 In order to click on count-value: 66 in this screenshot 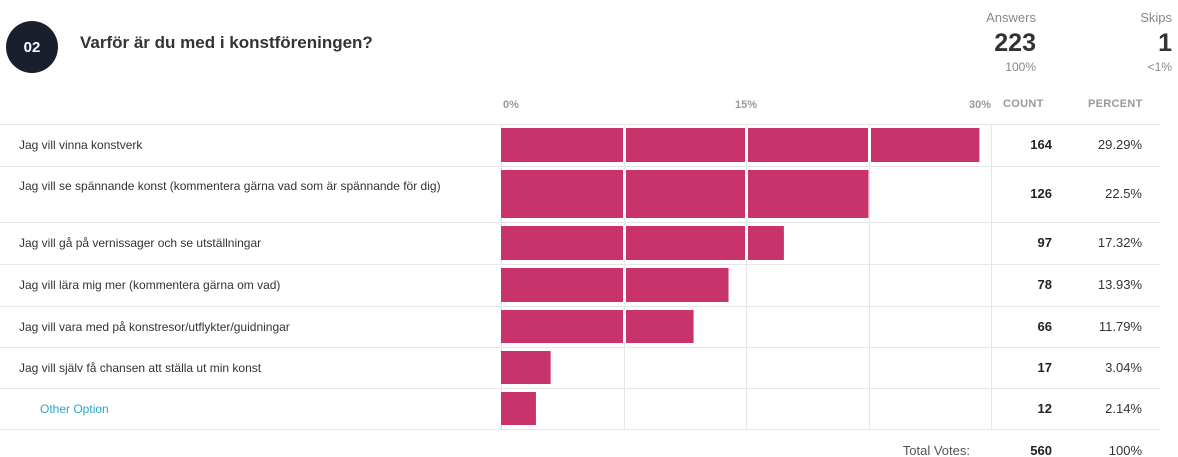, I will do `click(1044, 326)`.